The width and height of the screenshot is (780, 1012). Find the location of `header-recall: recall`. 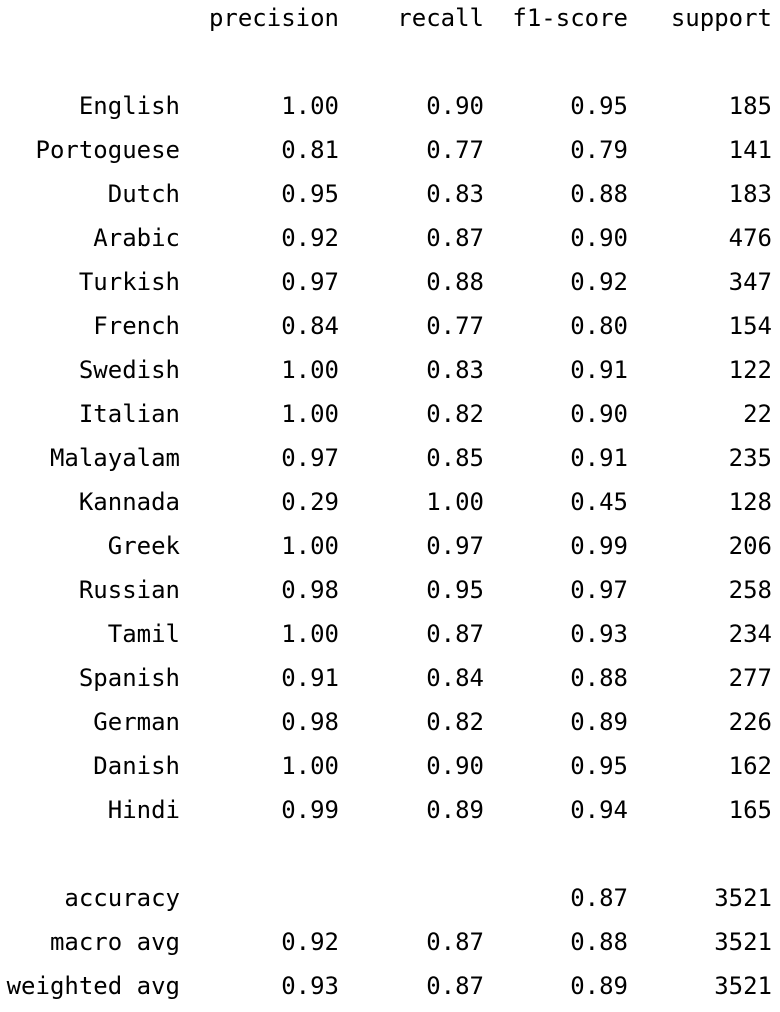

header-recall: recall is located at coordinates (440, 18).